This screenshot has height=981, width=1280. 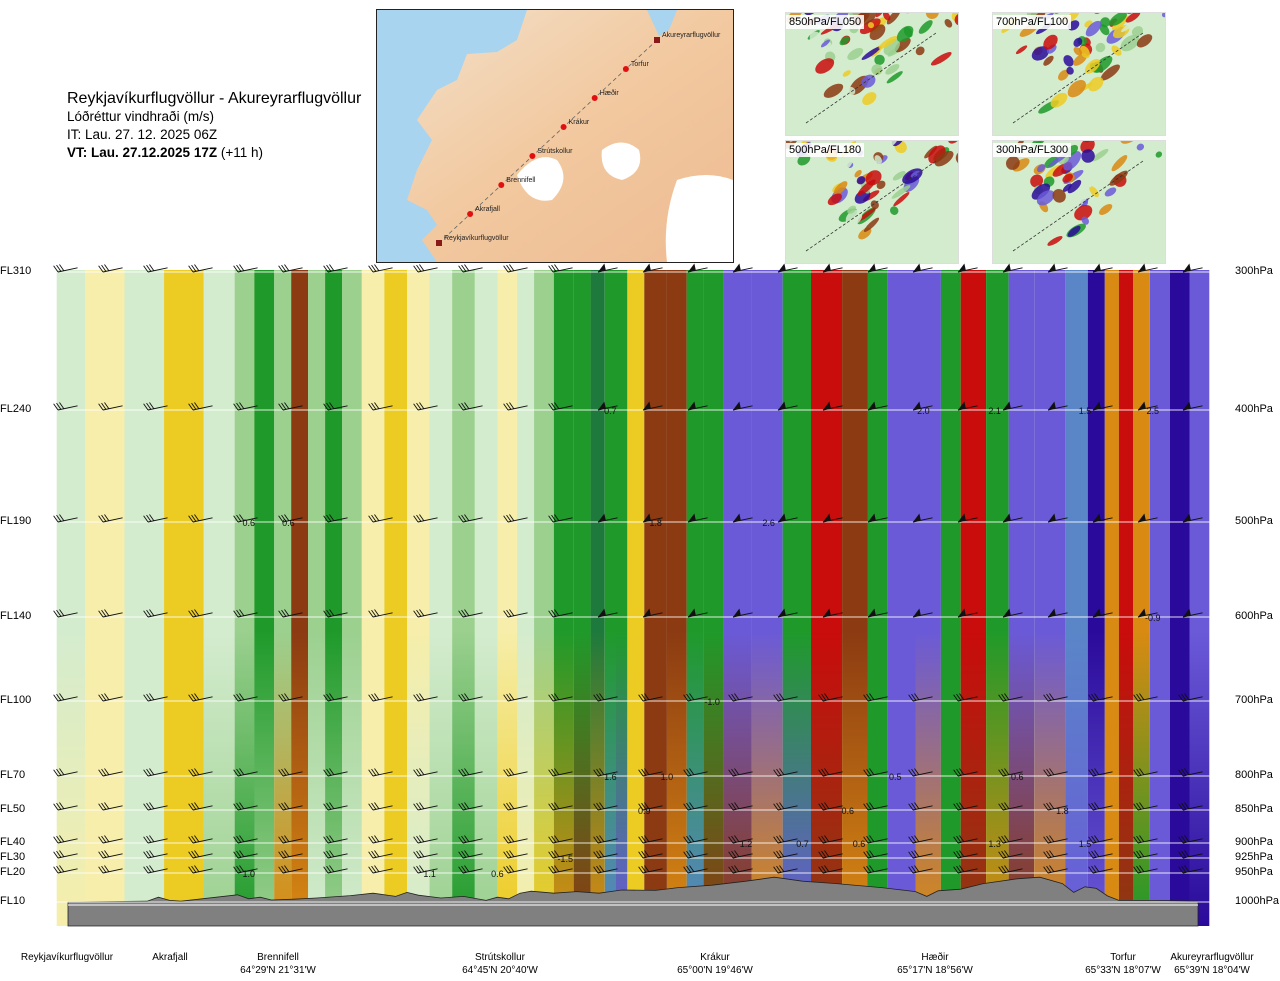 I want to click on value-label: 0.7, so click(x=802, y=844).